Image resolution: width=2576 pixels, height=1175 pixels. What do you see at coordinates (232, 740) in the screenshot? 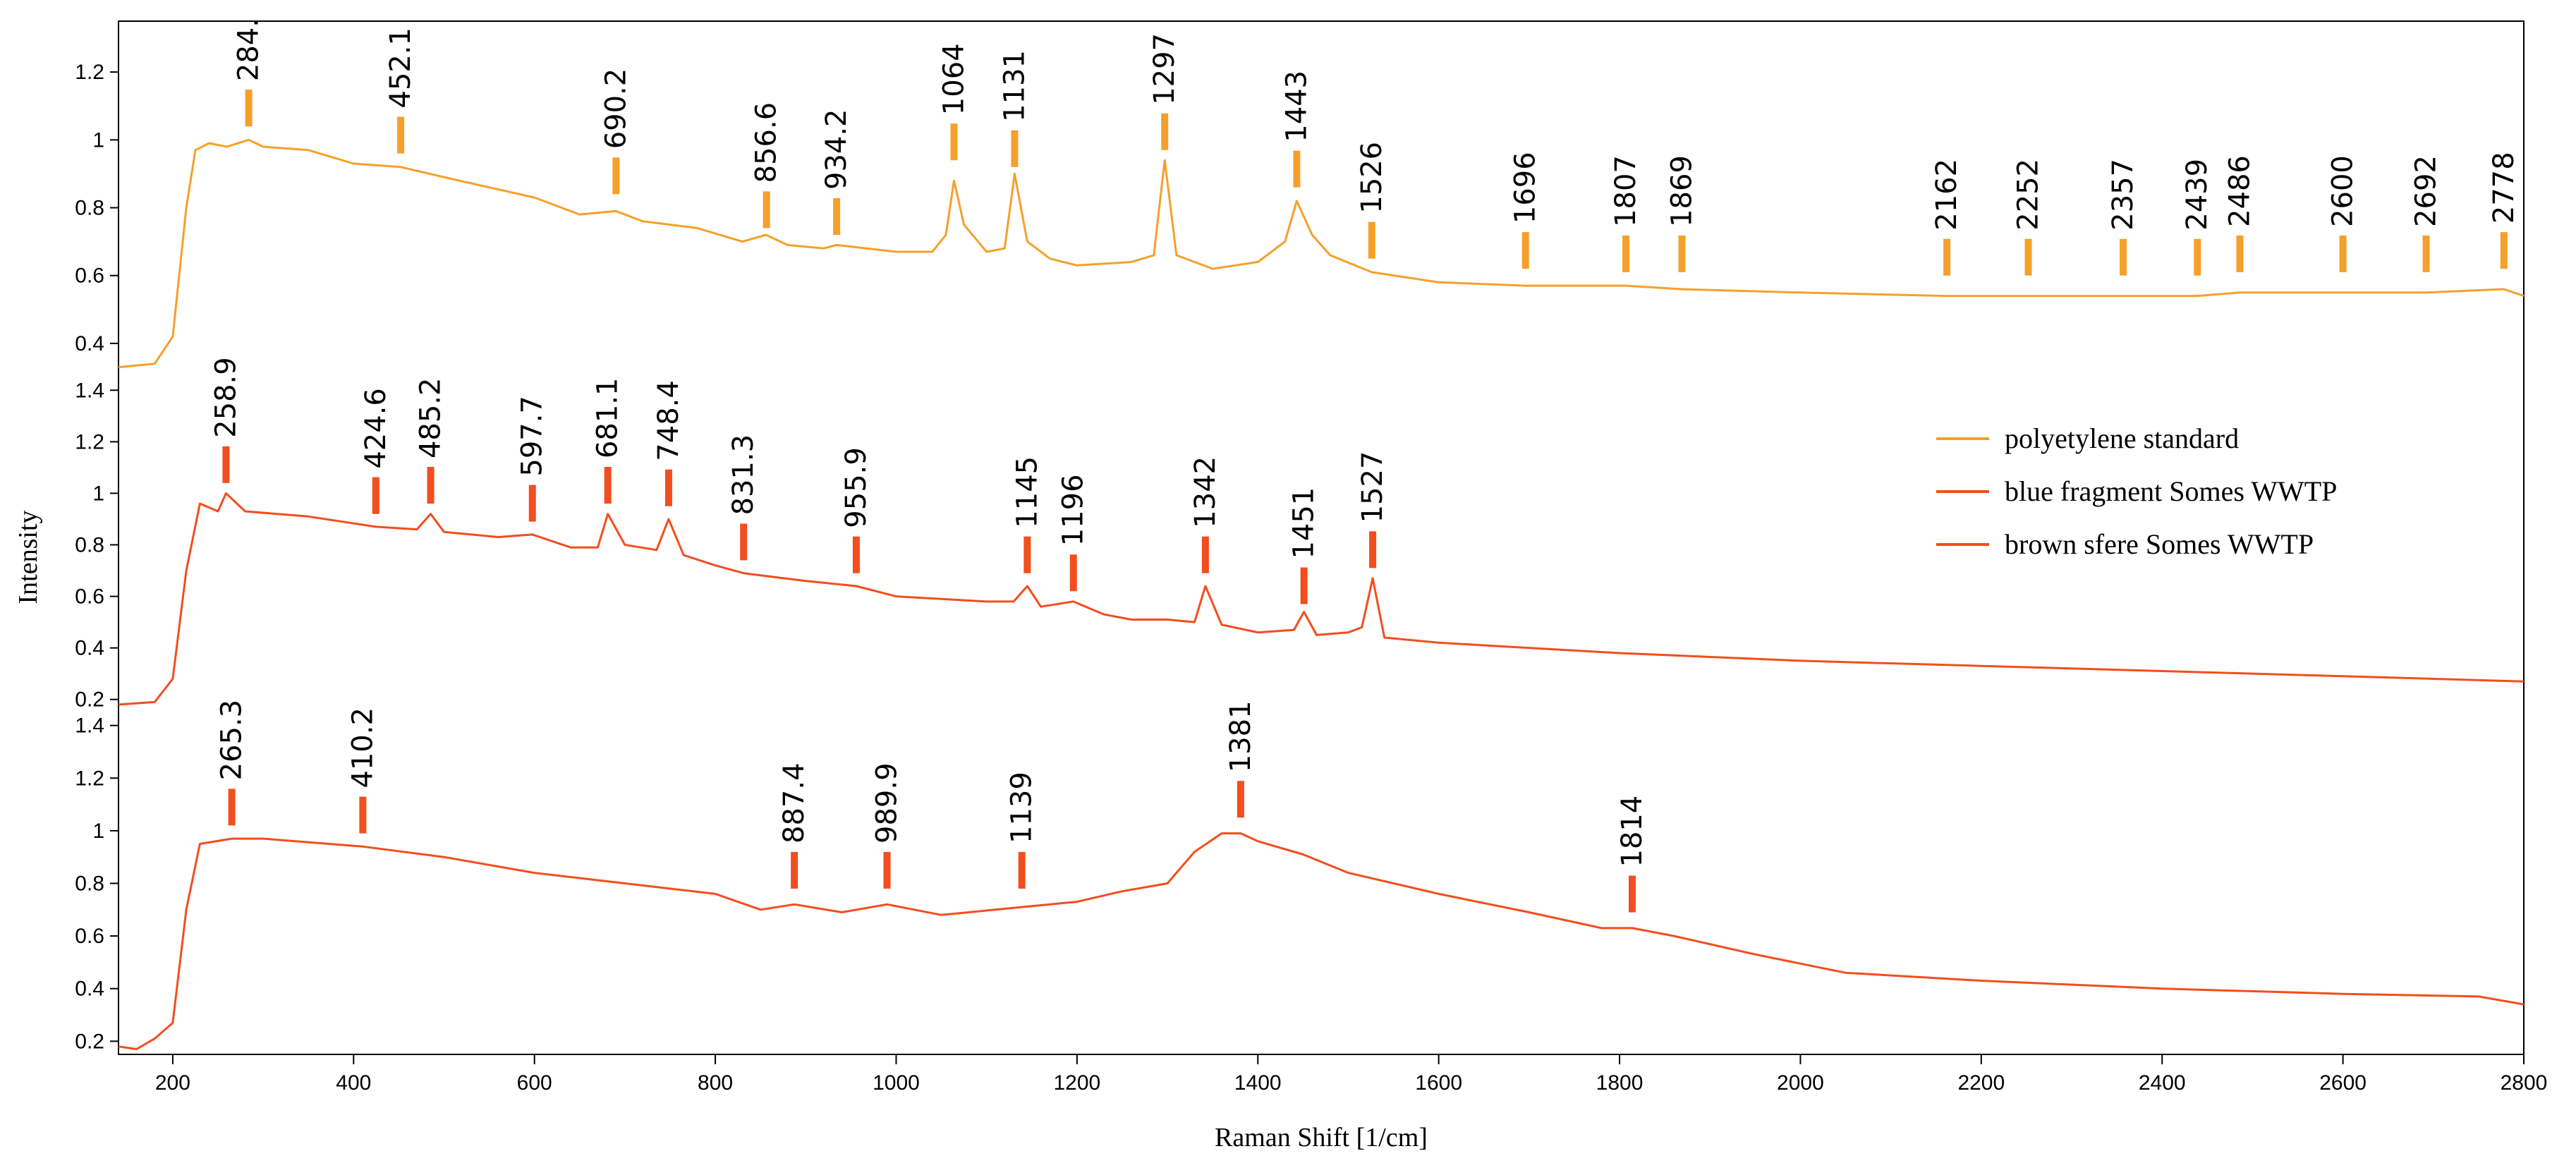
I see `peak-label: 265.3` at bounding box center [232, 740].